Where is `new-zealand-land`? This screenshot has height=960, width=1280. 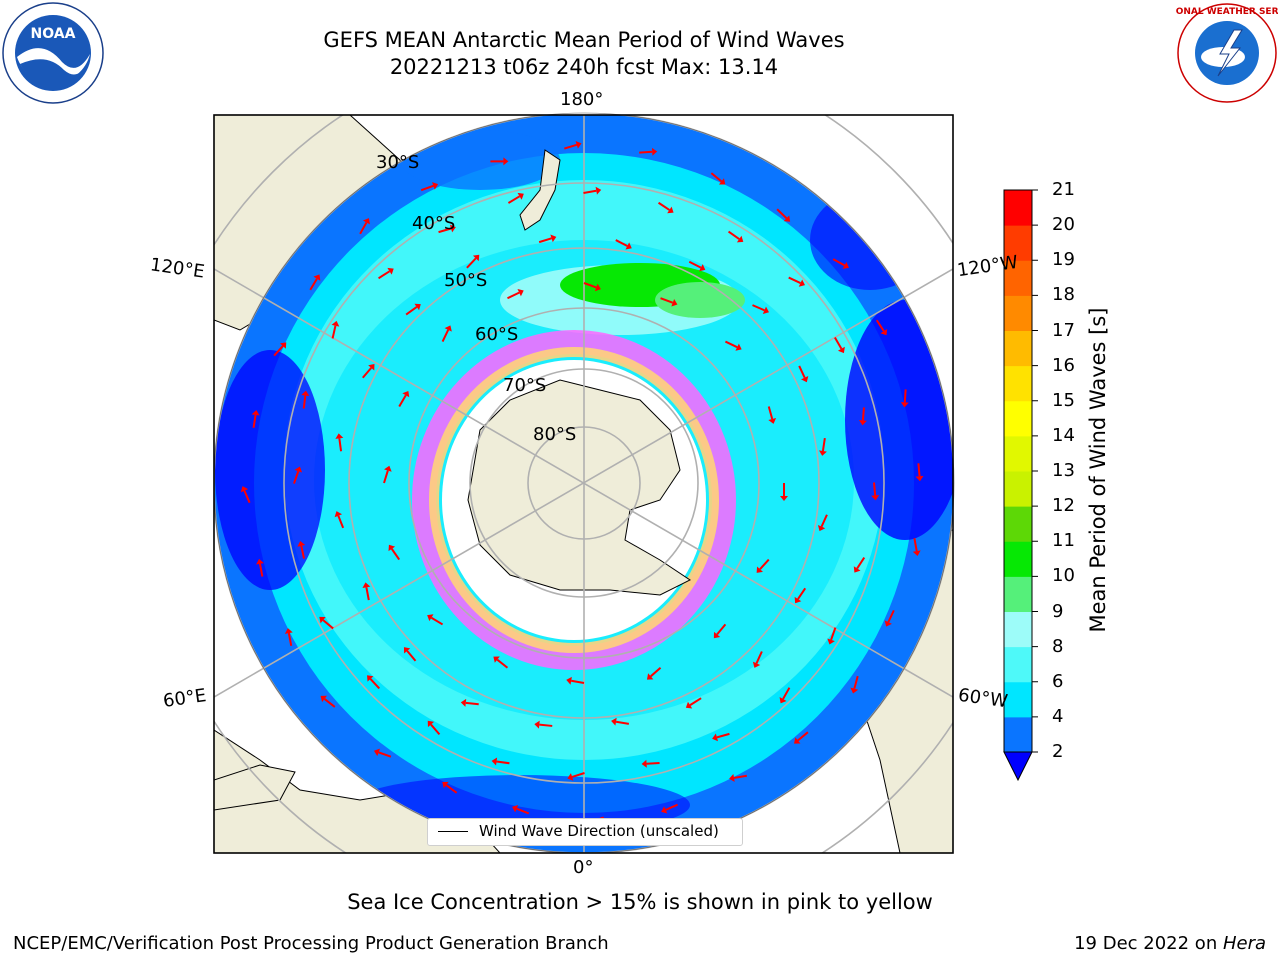
new-zealand-land is located at coordinates (540, 190).